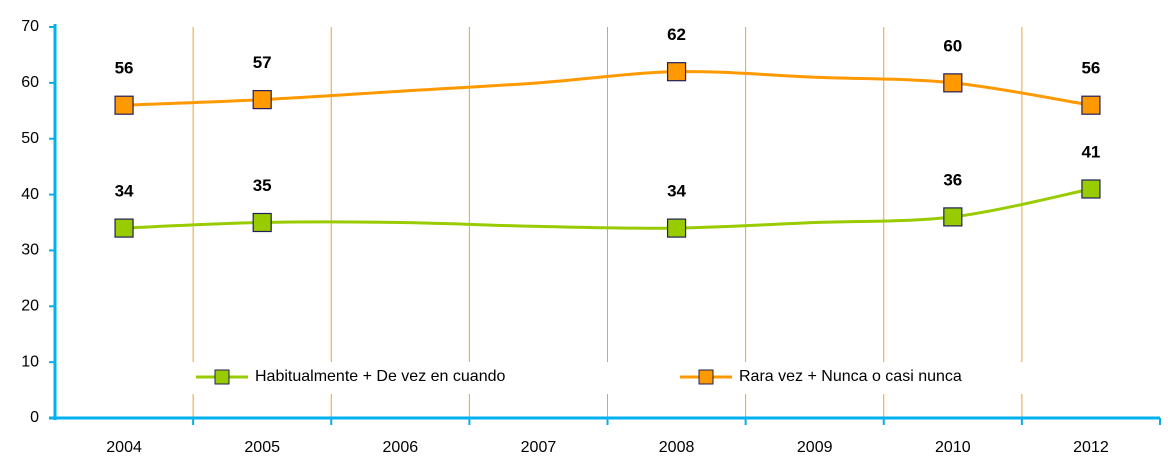 The width and height of the screenshot is (1168, 461). Describe the element at coordinates (30, 306) in the screenshot. I see `y-tick-label: 20` at that location.